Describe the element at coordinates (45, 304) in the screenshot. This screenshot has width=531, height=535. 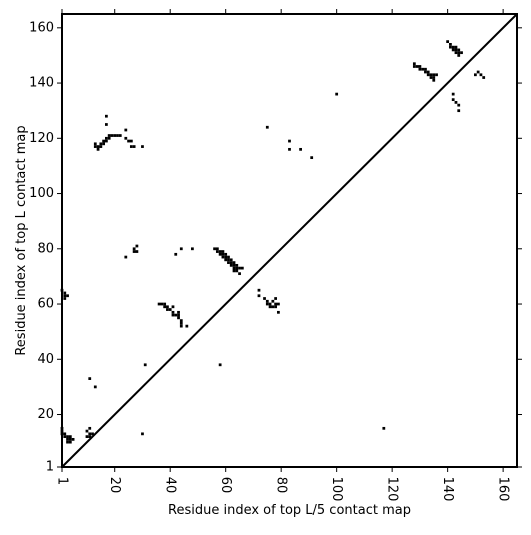
I see `y-tick-label: 60` at that location.